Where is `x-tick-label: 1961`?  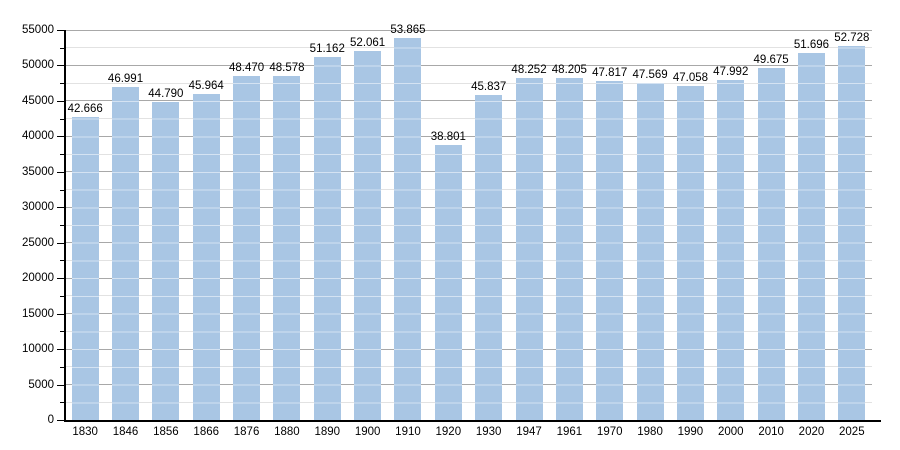 x-tick-label: 1961 is located at coordinates (569, 432).